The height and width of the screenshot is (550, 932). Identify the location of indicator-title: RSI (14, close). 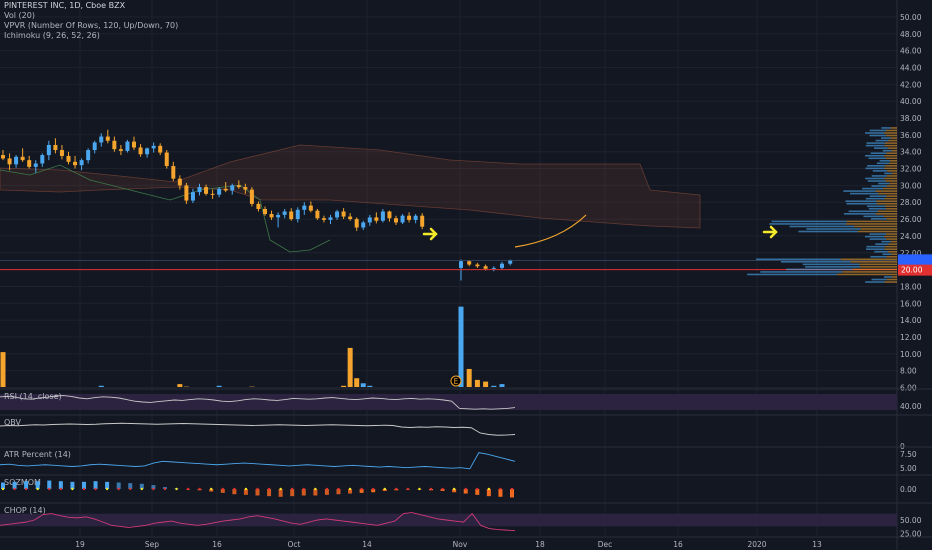
(33, 396).